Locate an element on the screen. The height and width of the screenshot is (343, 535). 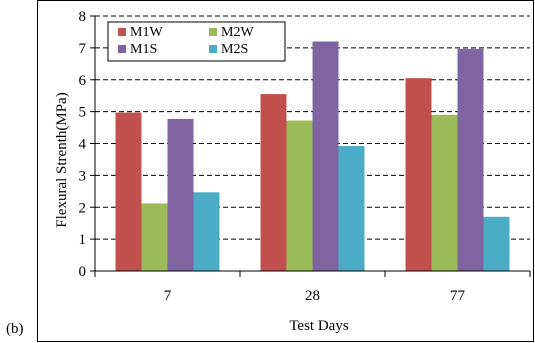
legend-label-M1W: M1W is located at coordinates (146, 32).